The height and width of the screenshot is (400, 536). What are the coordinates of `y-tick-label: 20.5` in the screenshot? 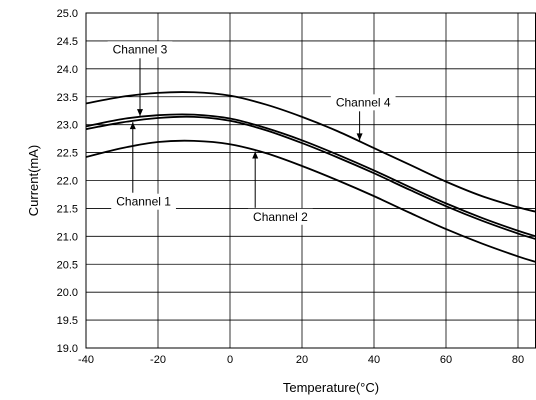 It's located at (67, 265).